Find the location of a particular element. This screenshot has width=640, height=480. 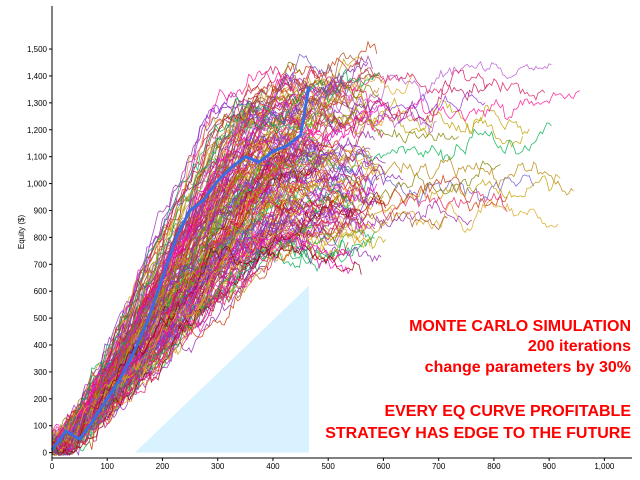

y-tick-label: 1,300 is located at coordinates (37, 103).